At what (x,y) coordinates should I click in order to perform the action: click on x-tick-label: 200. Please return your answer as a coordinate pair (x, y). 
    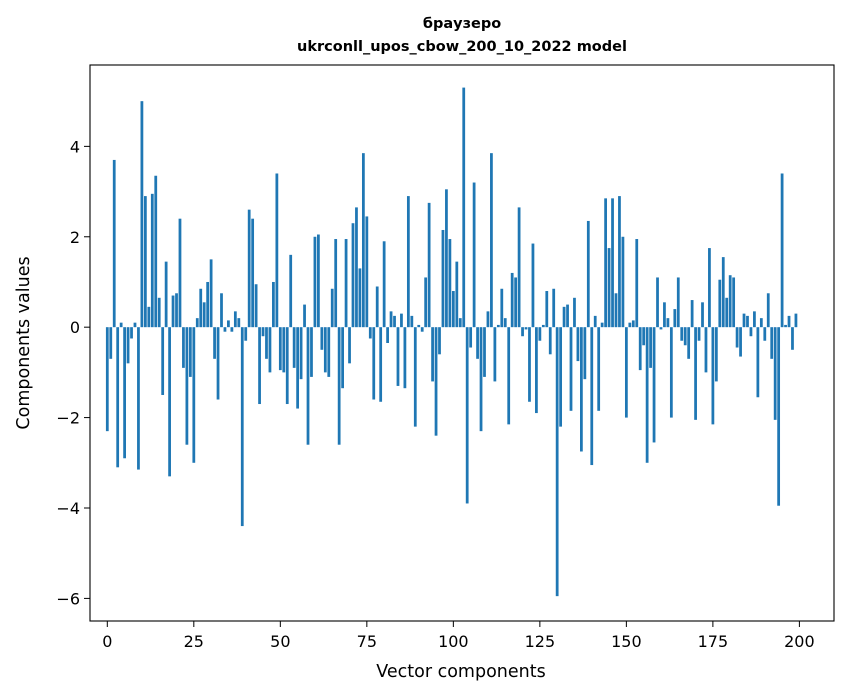
    Looking at the image, I should click on (799, 641).